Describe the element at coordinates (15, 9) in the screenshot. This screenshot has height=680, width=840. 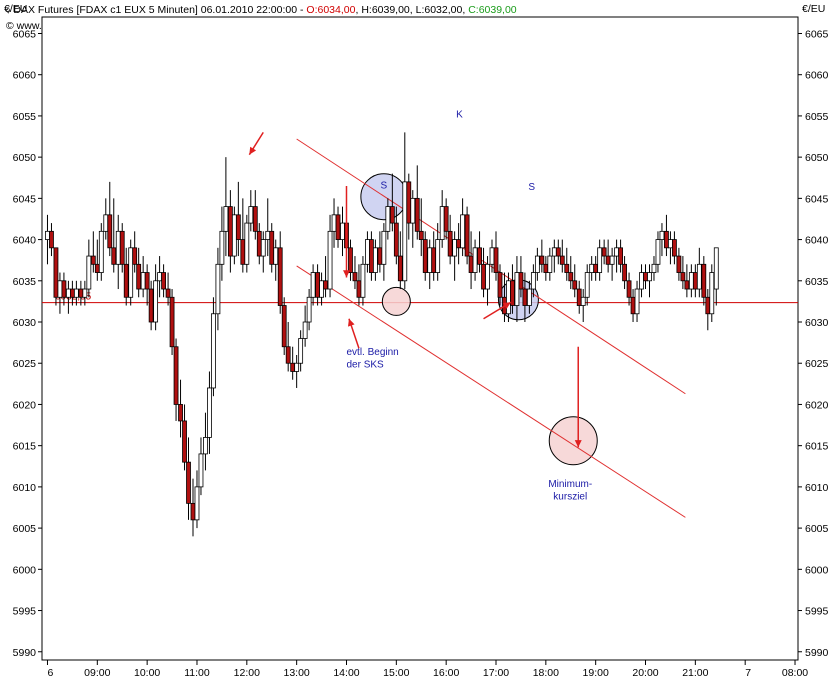
I see `y-unit-left: €/EU` at that location.